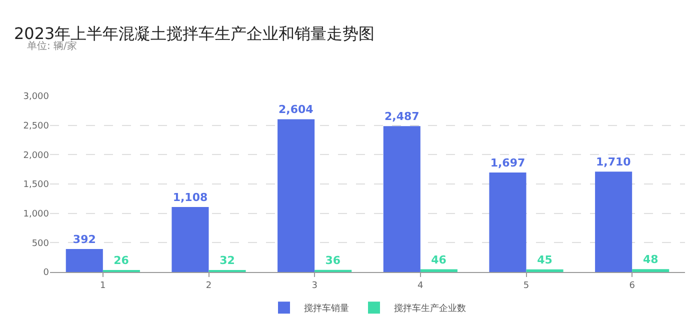 Image resolution: width=700 pixels, height=334 pixels. Describe the element at coordinates (614, 162) in the screenshot. I see `data-label: 1,710` at that location.